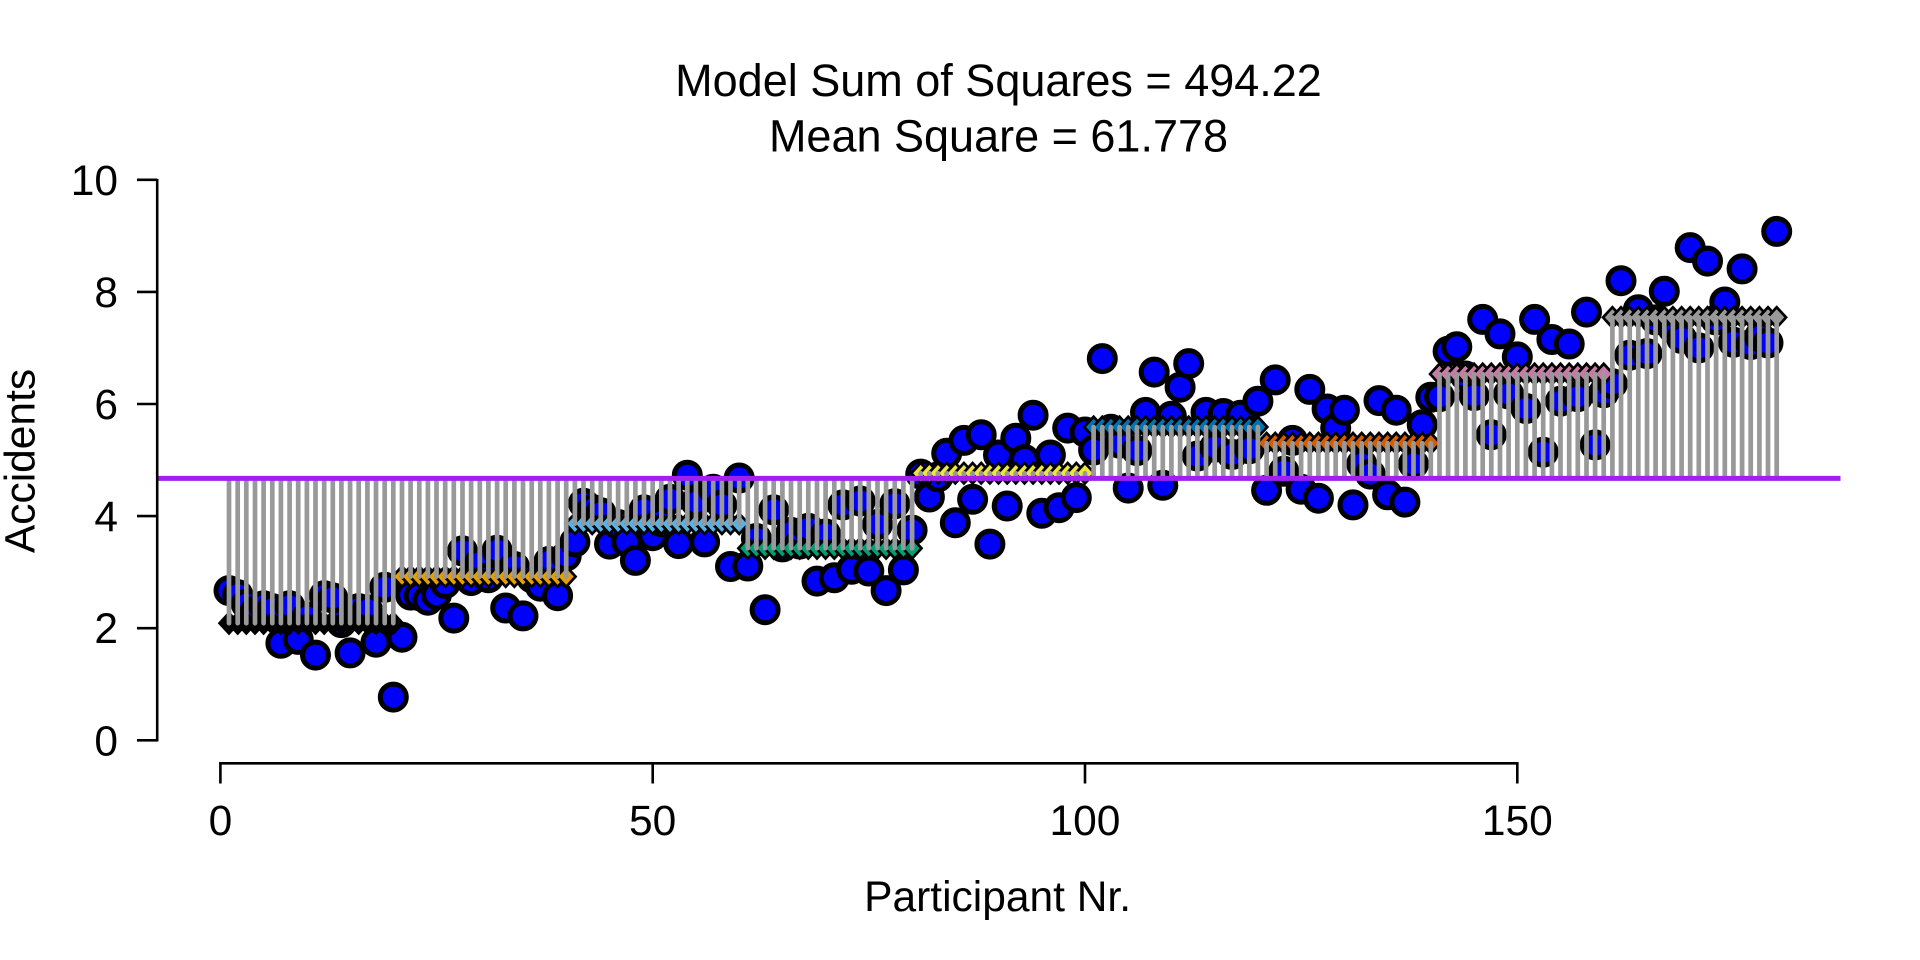  I want to click on svg-text: 8, so click(106, 293).